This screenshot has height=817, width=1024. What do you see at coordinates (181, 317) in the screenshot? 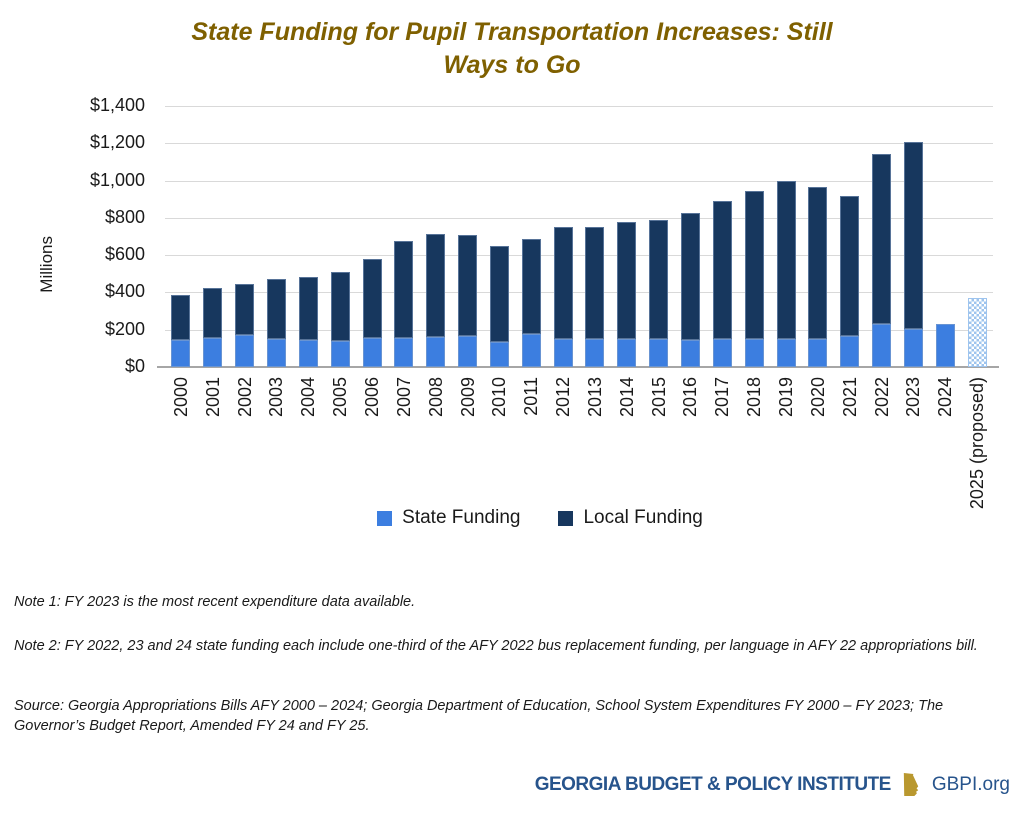
I see `bar-local-2000` at bounding box center [181, 317].